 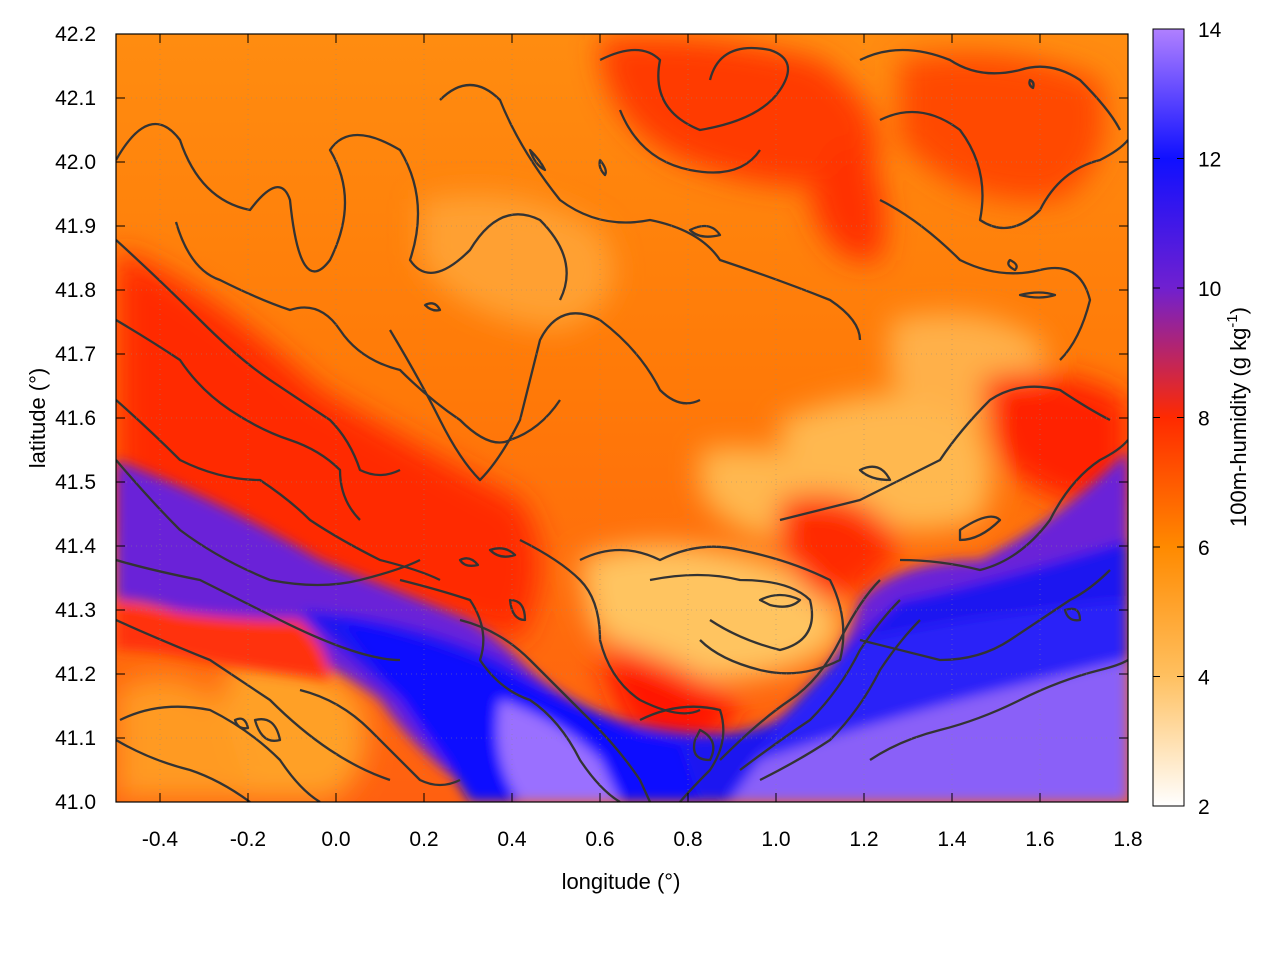 I want to click on colorbar-tick-label: 6, so click(x=1204, y=548).